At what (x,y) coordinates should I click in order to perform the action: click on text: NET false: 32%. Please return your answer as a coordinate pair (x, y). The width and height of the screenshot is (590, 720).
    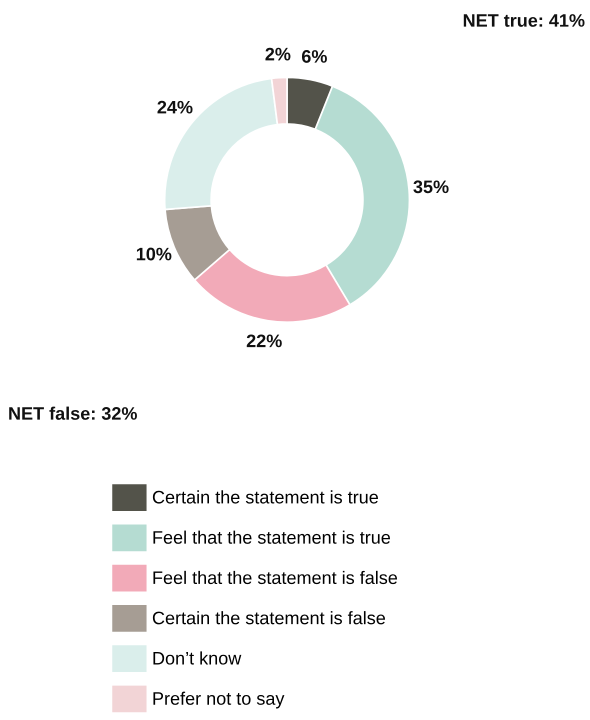
    Looking at the image, I should click on (73, 413).